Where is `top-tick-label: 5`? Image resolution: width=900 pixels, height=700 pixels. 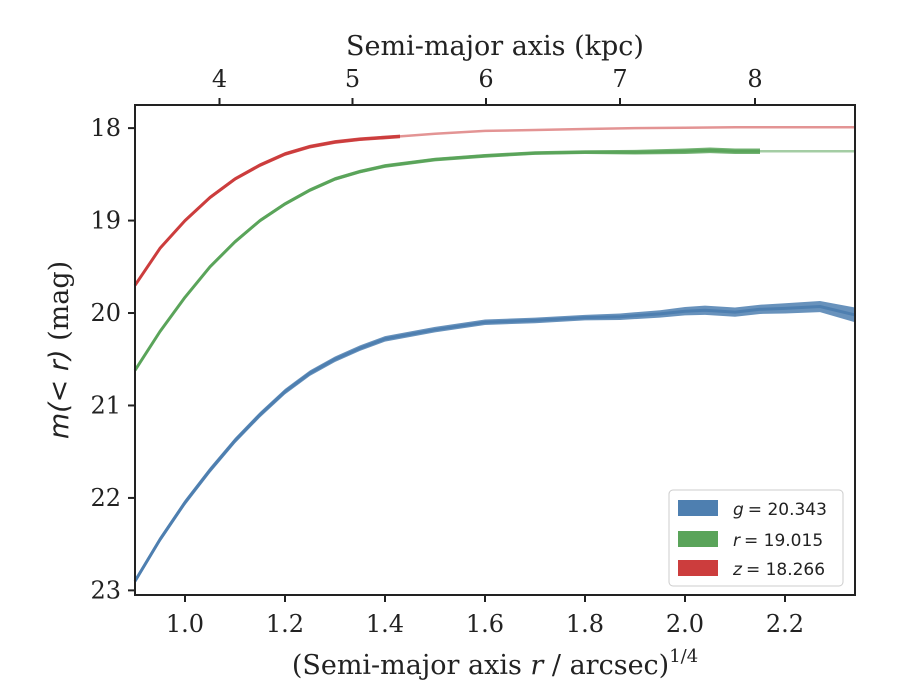
top-tick-label: 5 is located at coordinates (352, 79).